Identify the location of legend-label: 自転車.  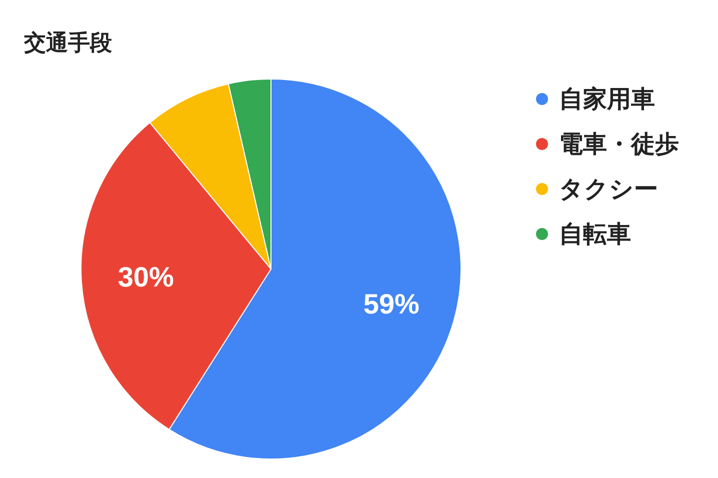
(595, 234).